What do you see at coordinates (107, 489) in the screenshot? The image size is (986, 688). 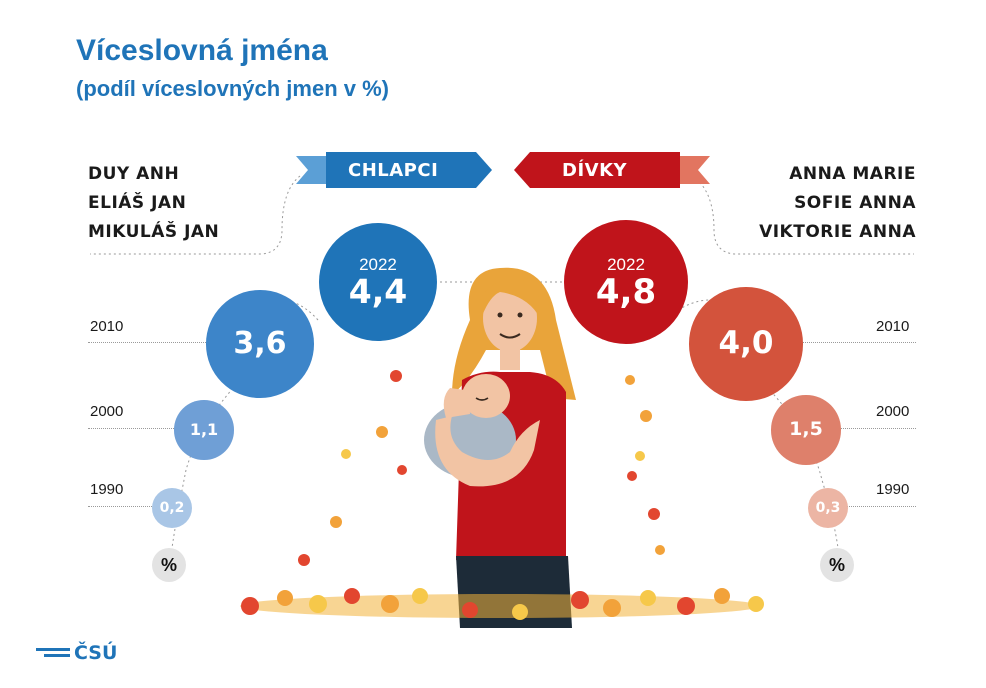 I see `boys-year-label-1990: 1990` at bounding box center [107, 489].